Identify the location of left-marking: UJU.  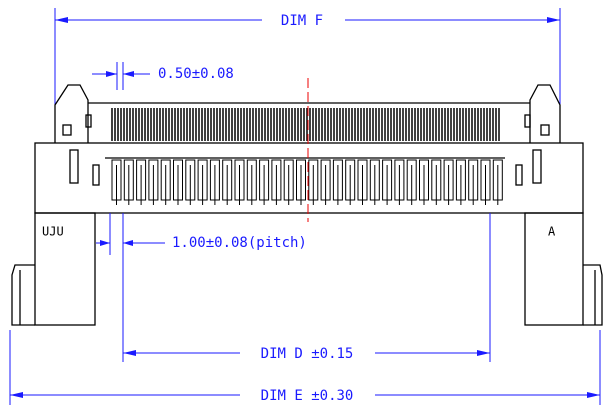
(53, 232).